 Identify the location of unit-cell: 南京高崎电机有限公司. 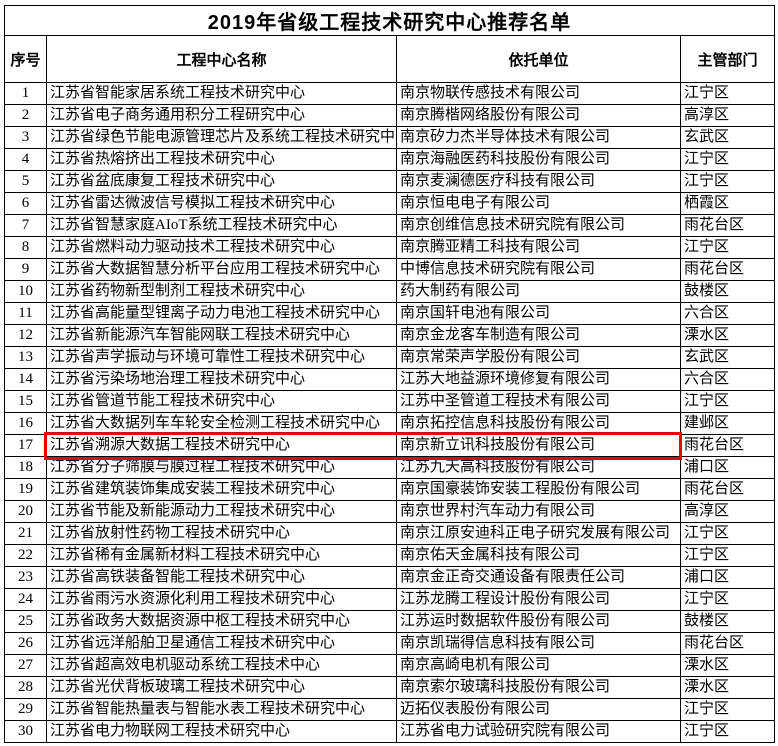
(538, 665).